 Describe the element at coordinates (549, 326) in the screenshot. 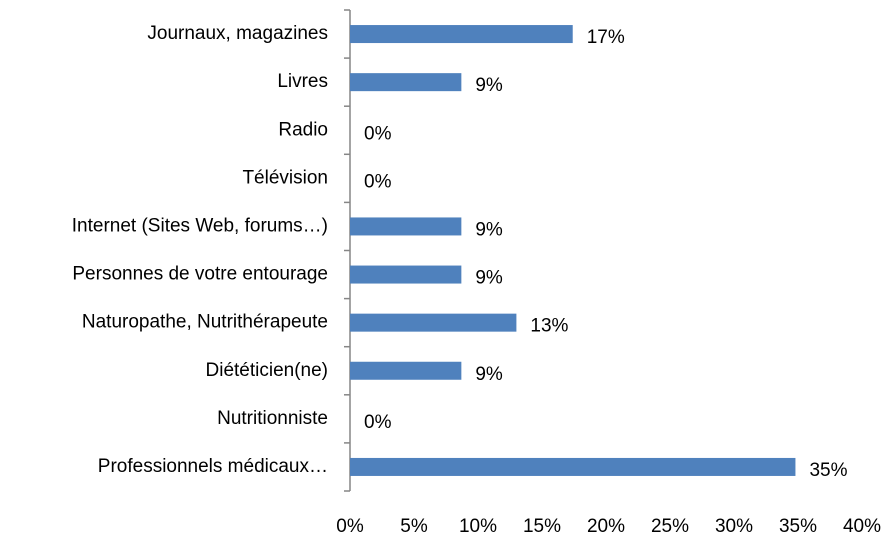

I see `data-label: 13%` at that location.